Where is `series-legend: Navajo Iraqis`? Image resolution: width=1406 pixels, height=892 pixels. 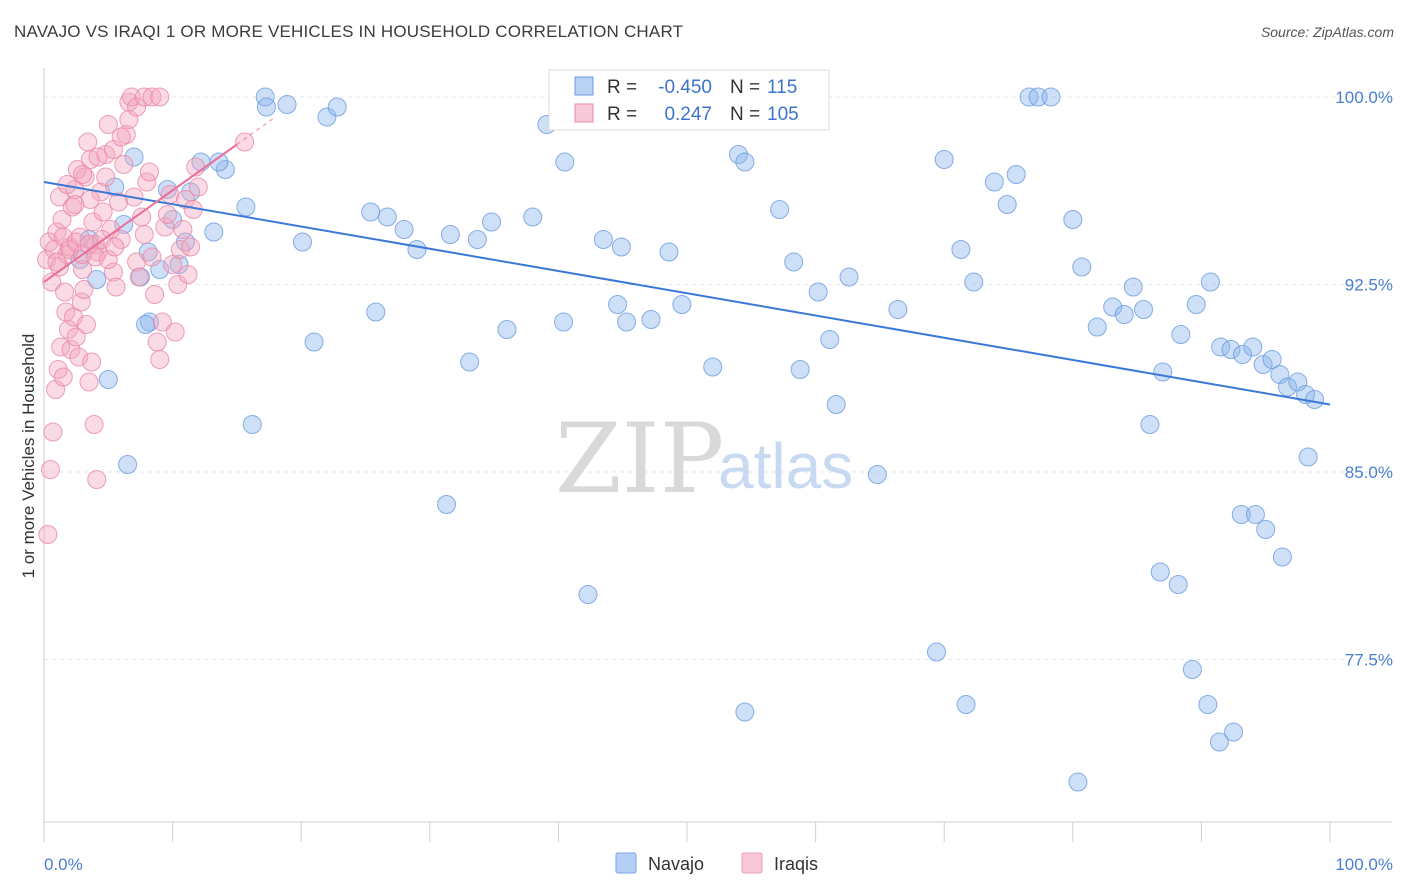
series-legend: Navajo Iraqis is located at coordinates (716, 863).